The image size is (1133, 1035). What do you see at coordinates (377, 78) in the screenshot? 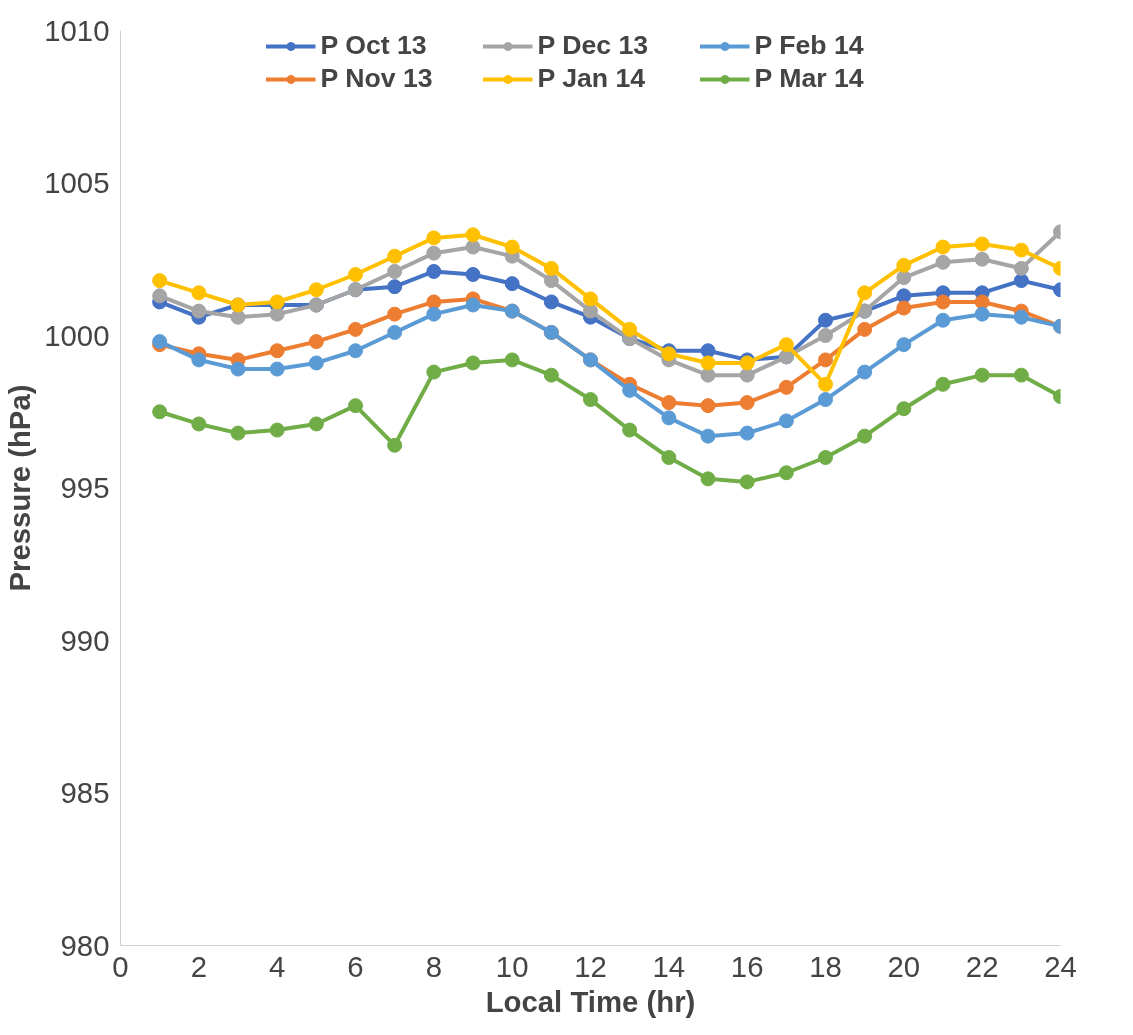
I see `legend-label: P Nov 13` at bounding box center [377, 78].